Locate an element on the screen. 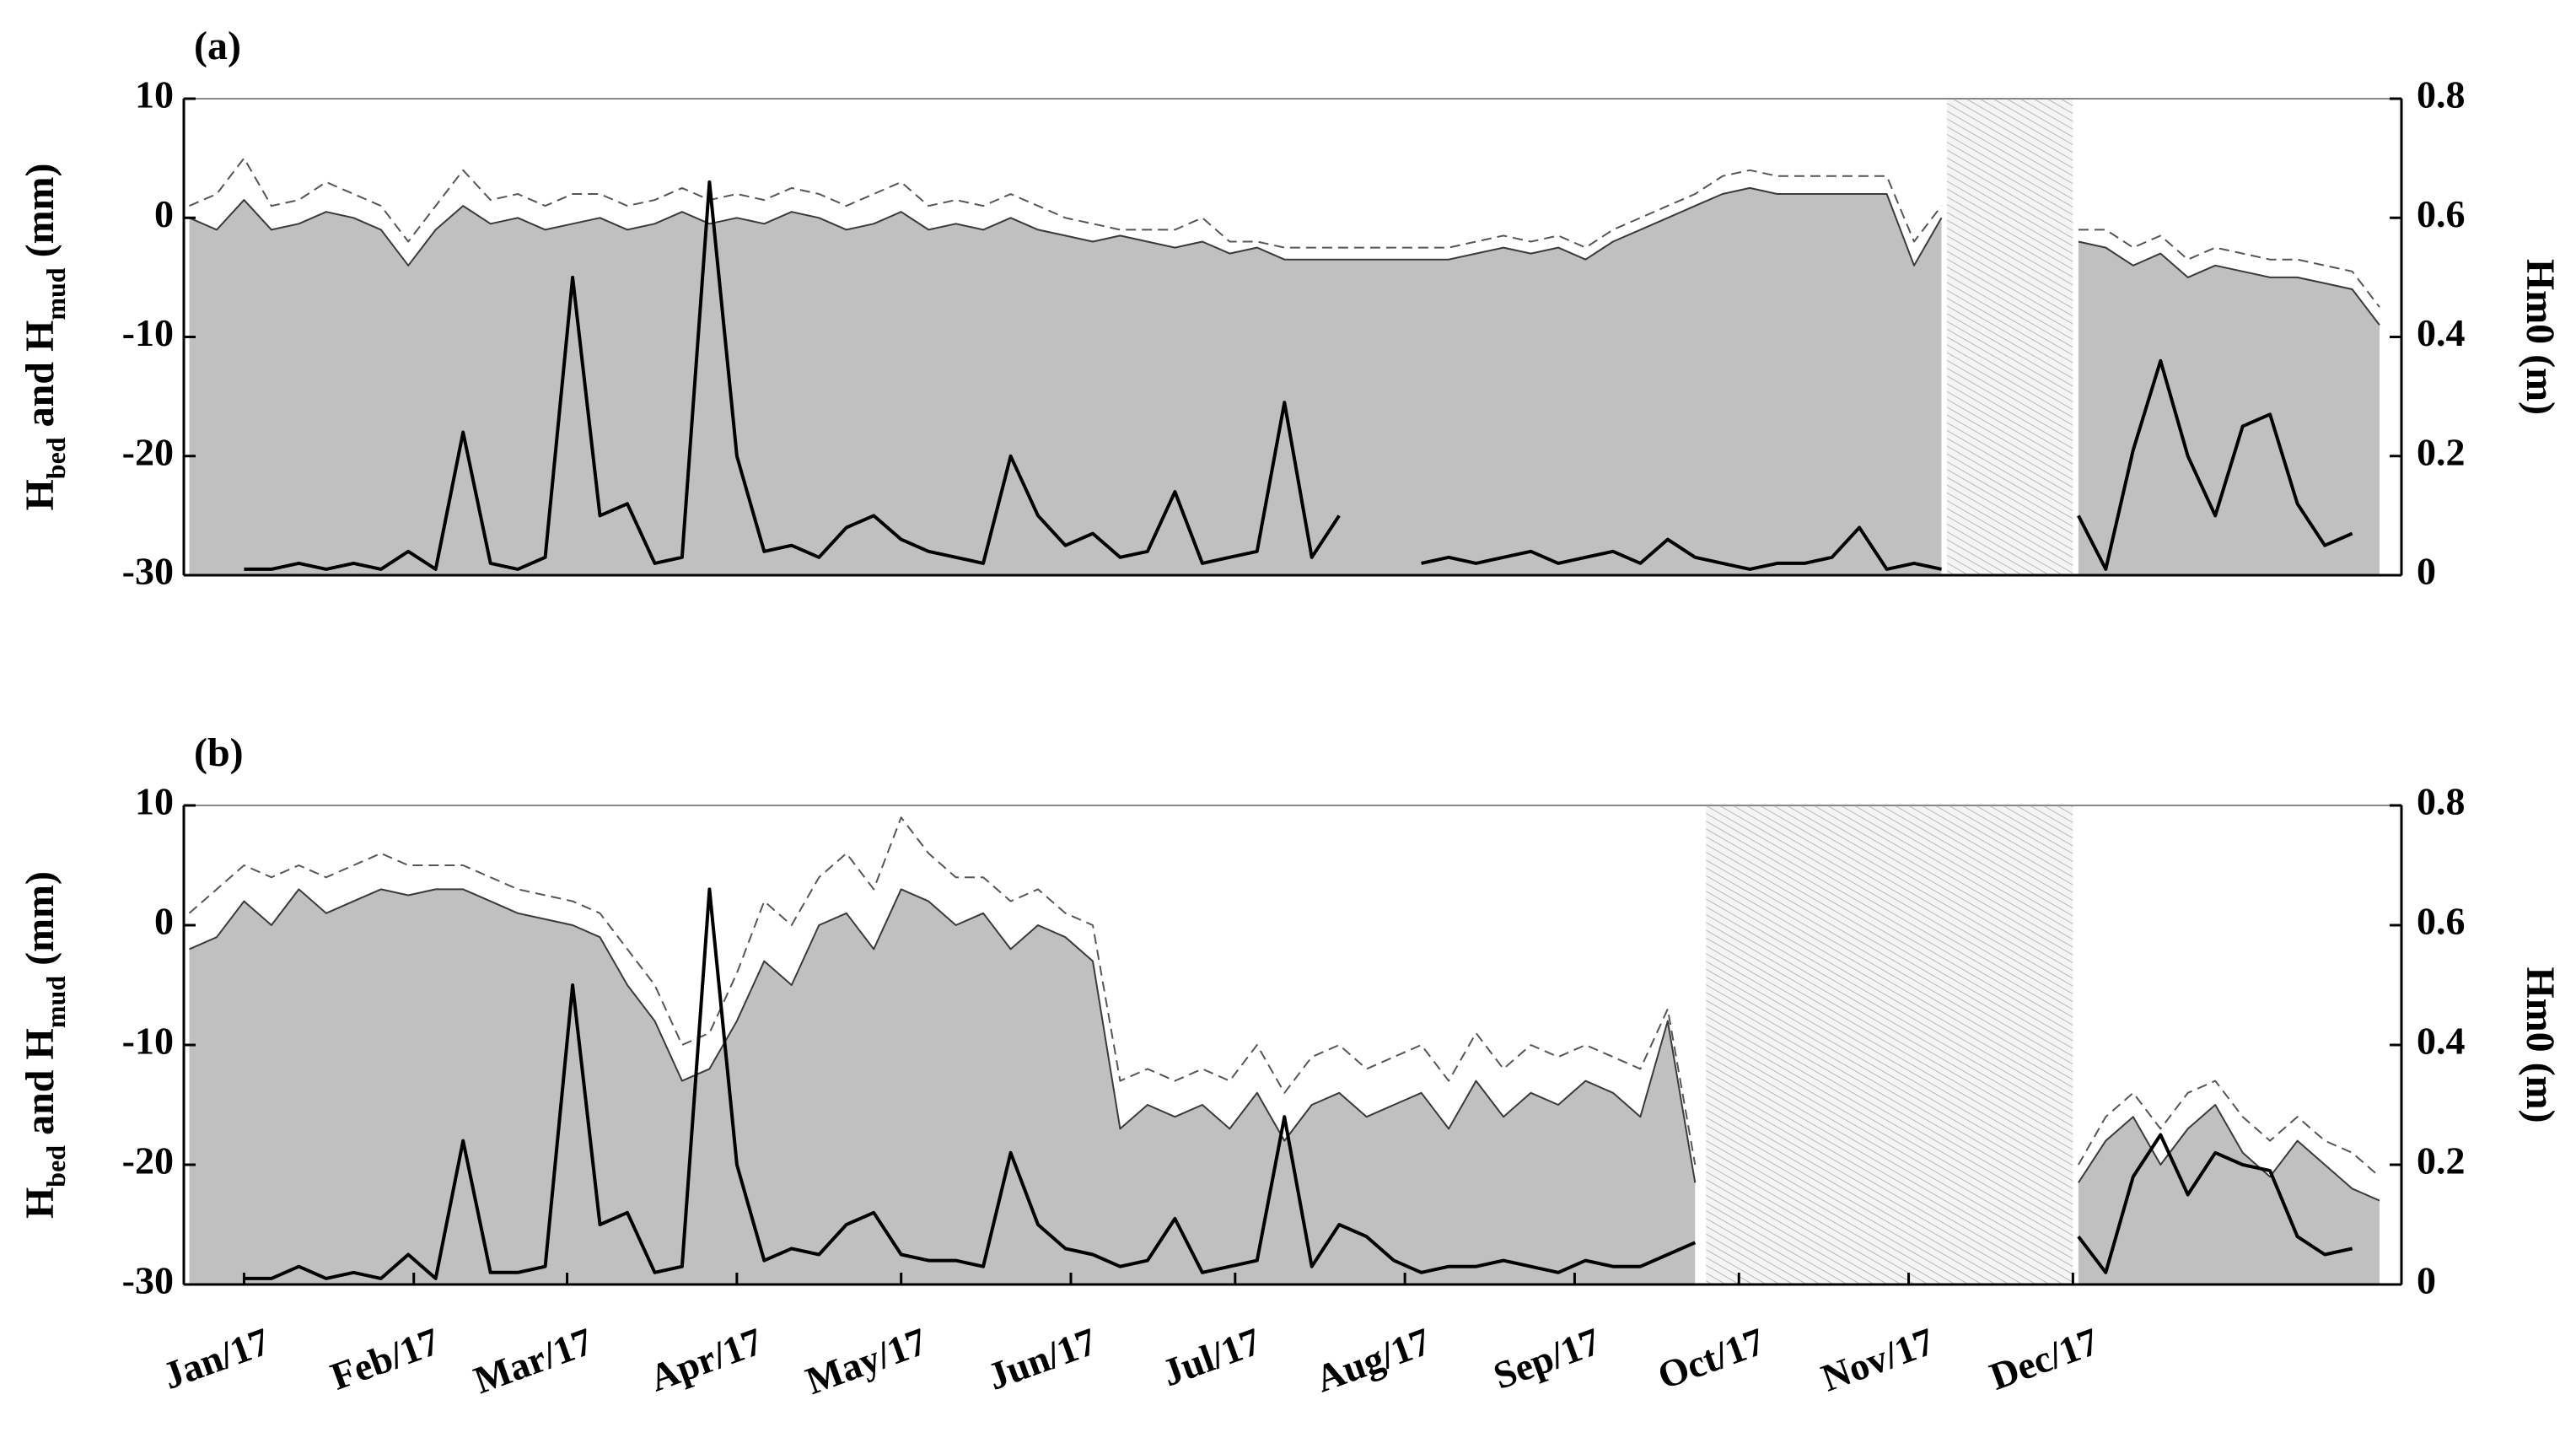 Image resolution: width=2576 pixels, height=1454 pixels. x-tick-label: Aug/17 is located at coordinates (1373, 1360).